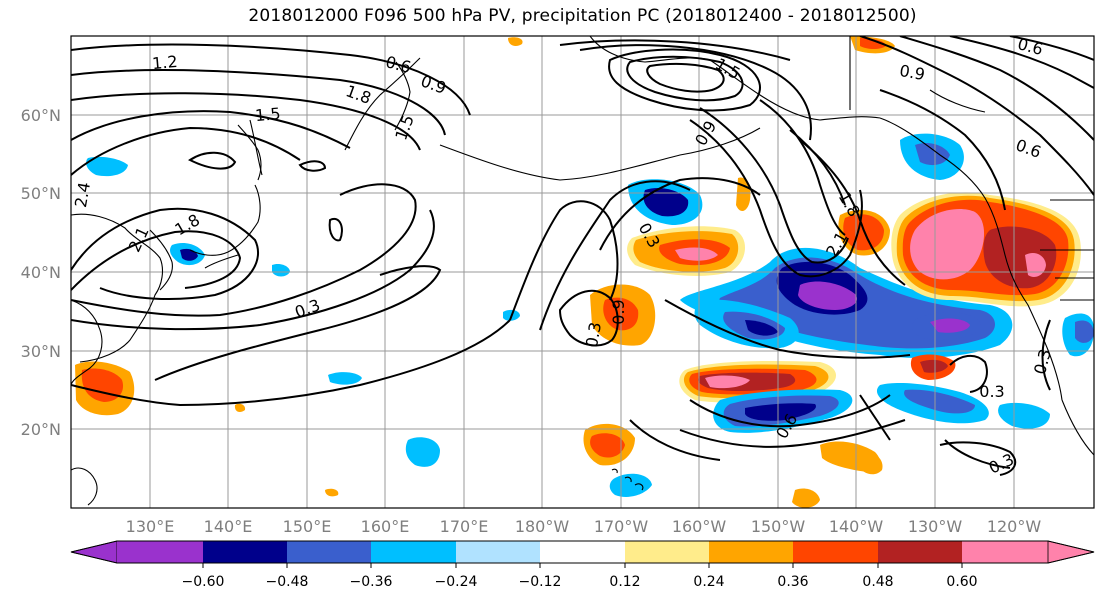  What do you see at coordinates (696, 254) in the screenshot?
I see `shade-pink-band` at bounding box center [696, 254].